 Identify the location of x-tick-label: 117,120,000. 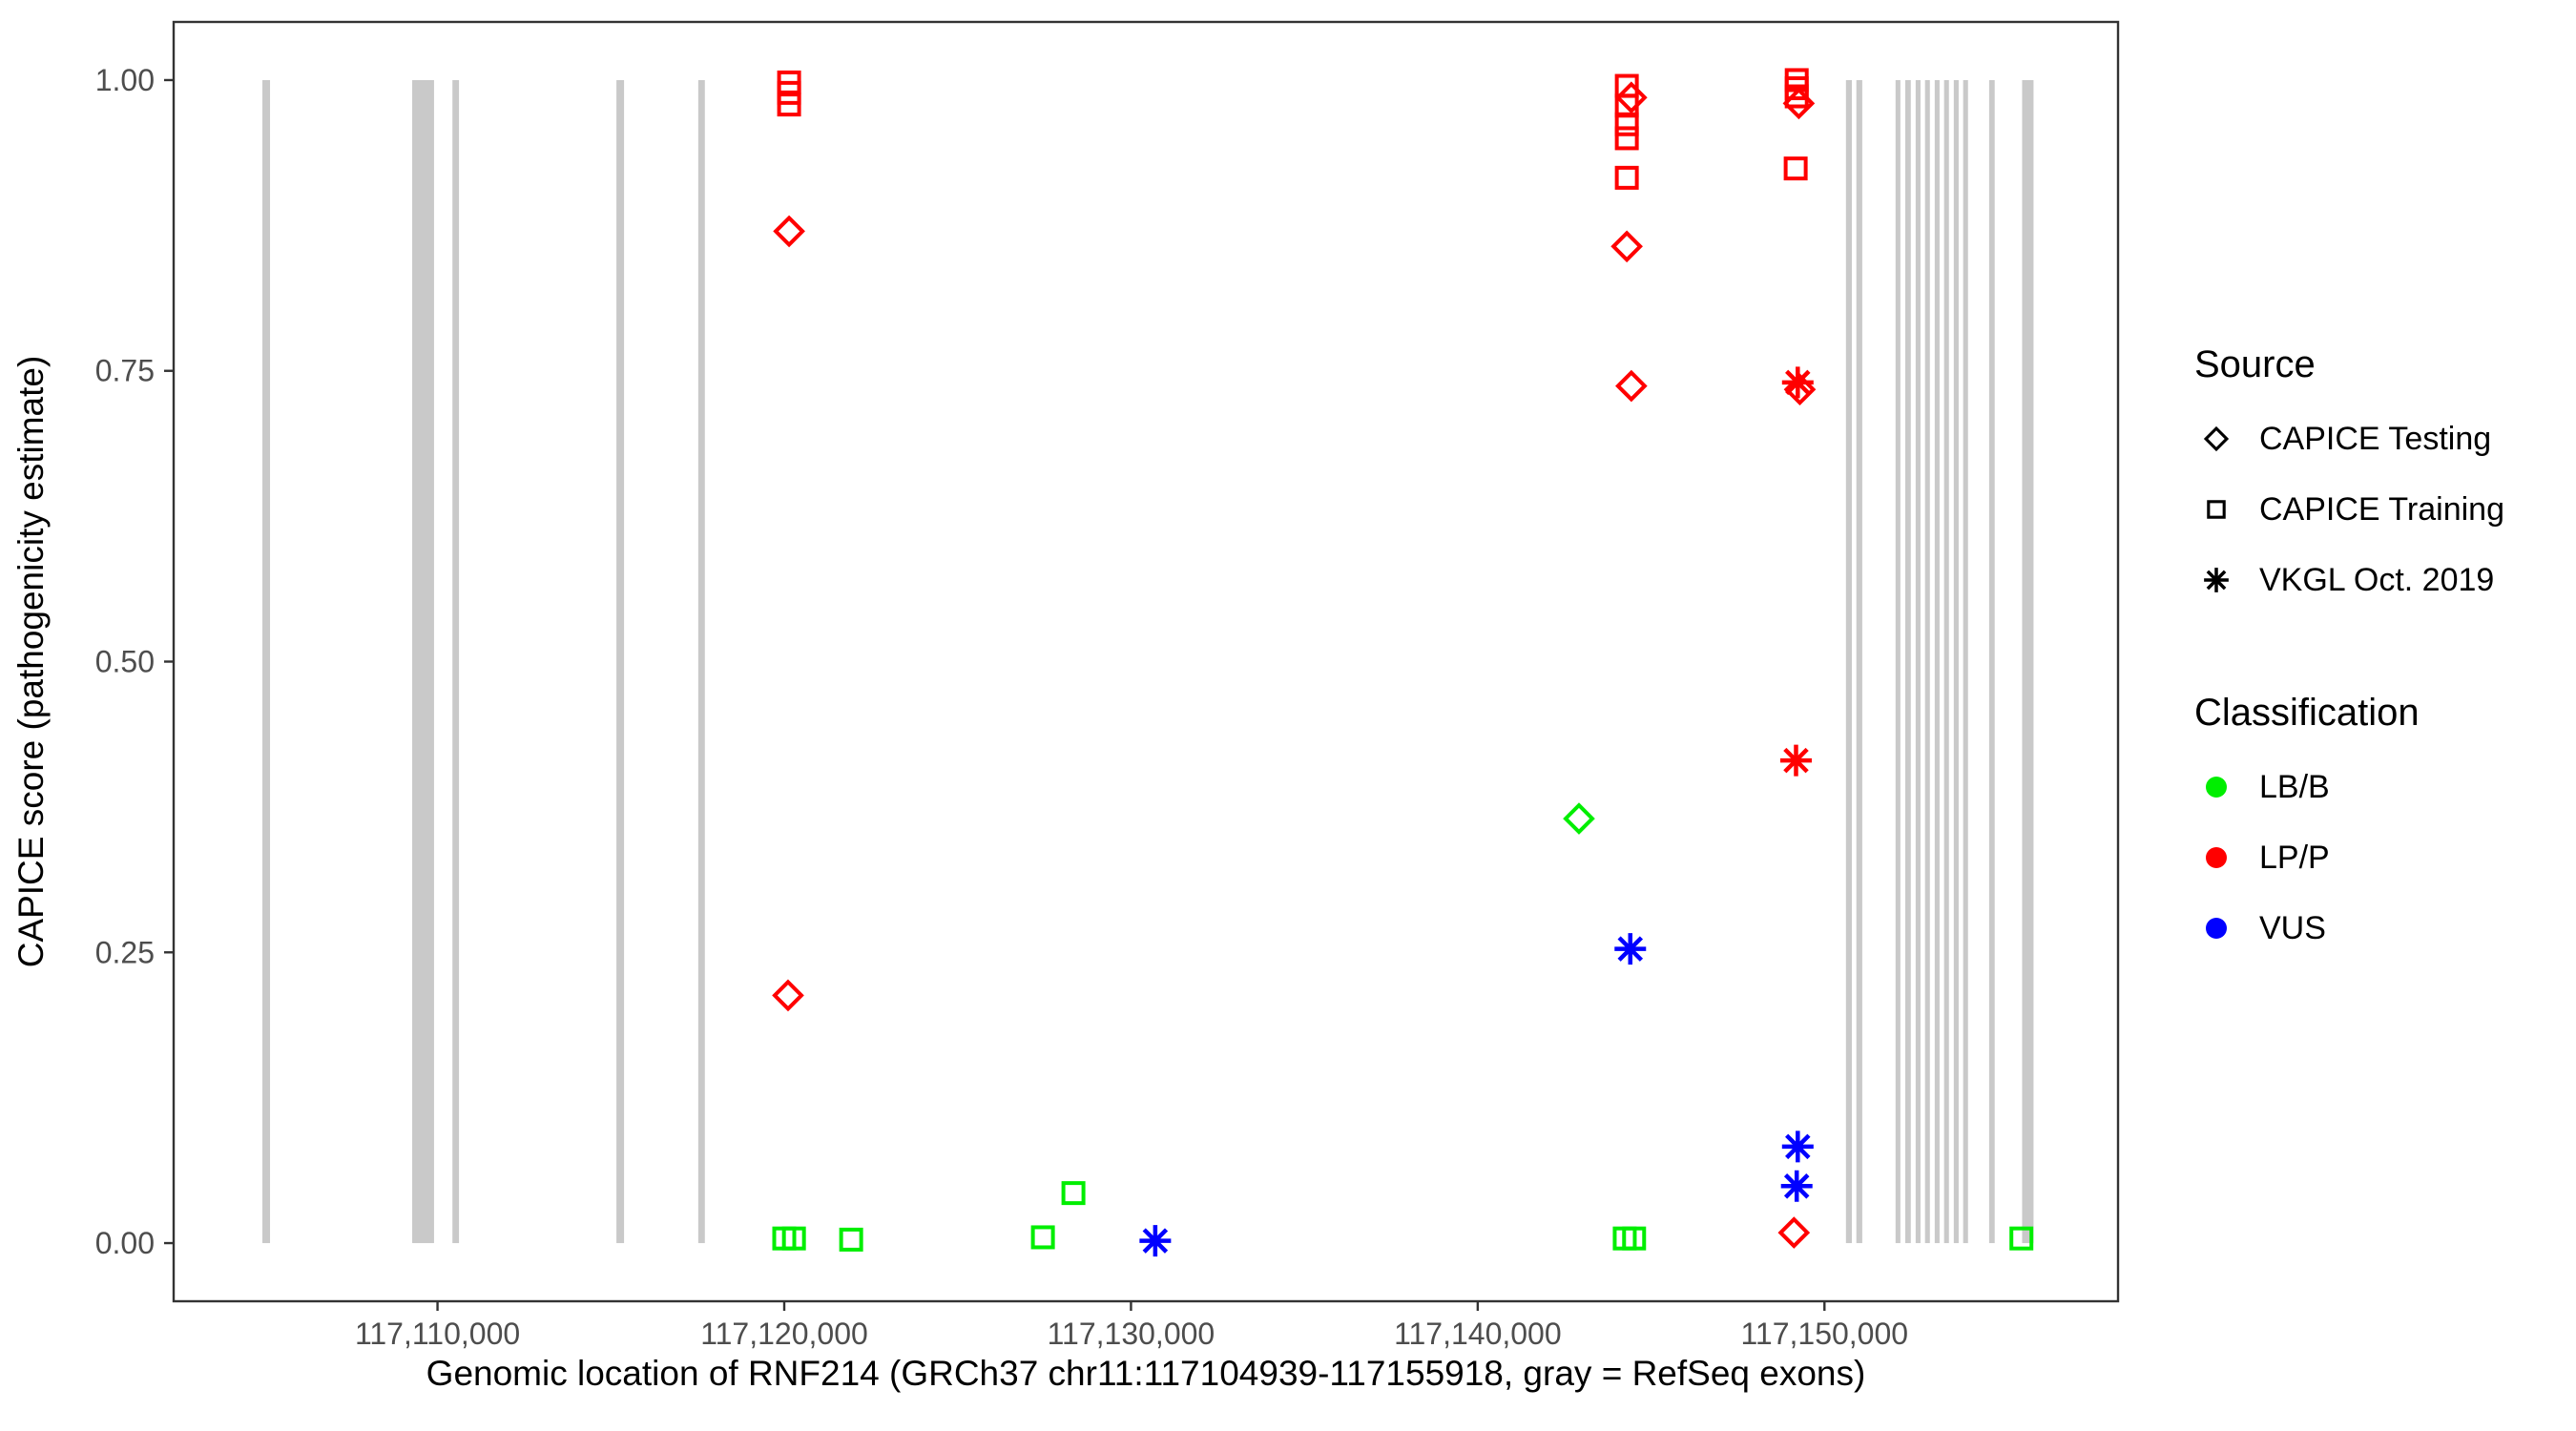
(784, 1334).